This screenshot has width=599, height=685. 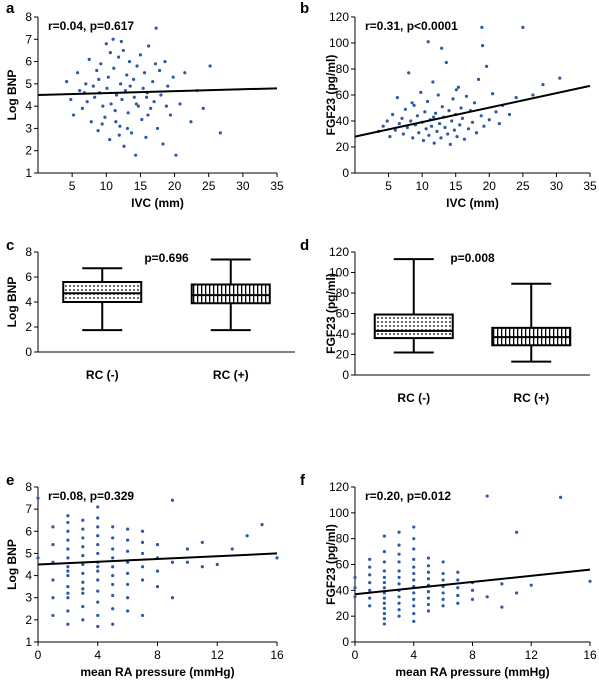 What do you see at coordinates (28, 509) in the screenshot?
I see `y-tick-label-e: 7` at bounding box center [28, 509].